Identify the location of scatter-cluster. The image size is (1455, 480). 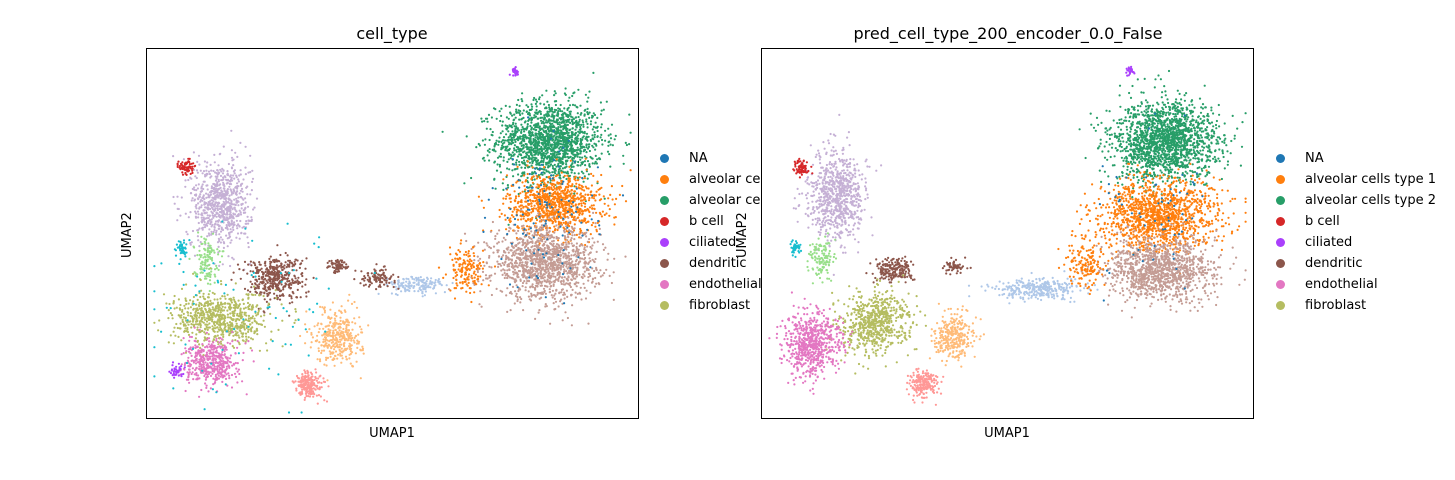
(554, 203).